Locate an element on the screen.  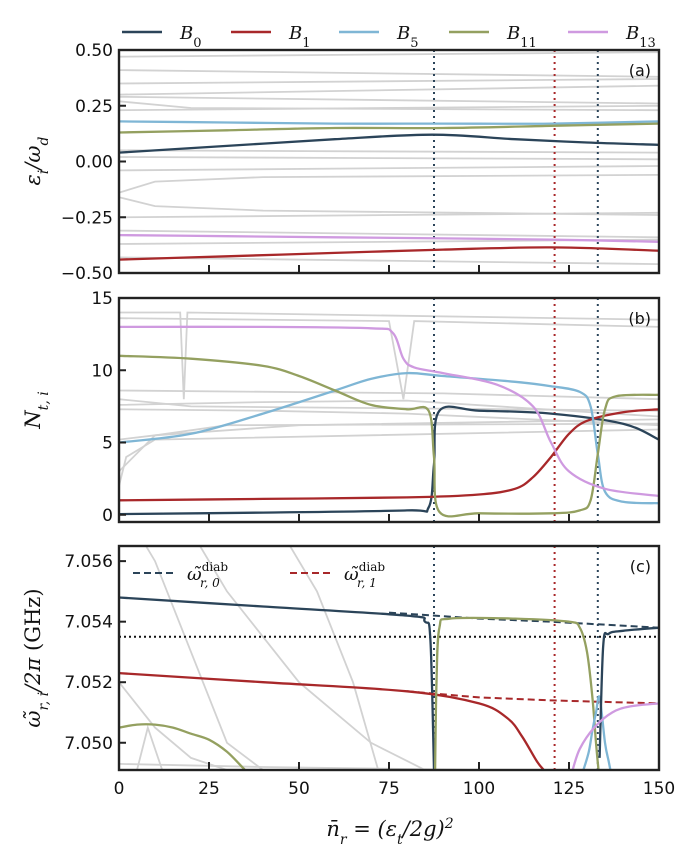
x-axis-label-rest: = (ε is located at coordinates (375, 829).